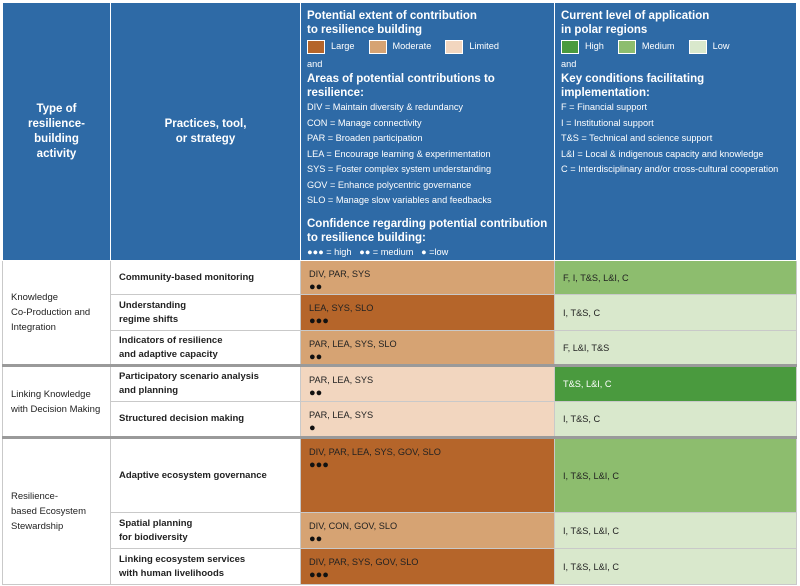  What do you see at coordinates (205, 530) in the screenshot?
I see `practice-cell: Spatial planning for biodiversity` at bounding box center [205, 530].